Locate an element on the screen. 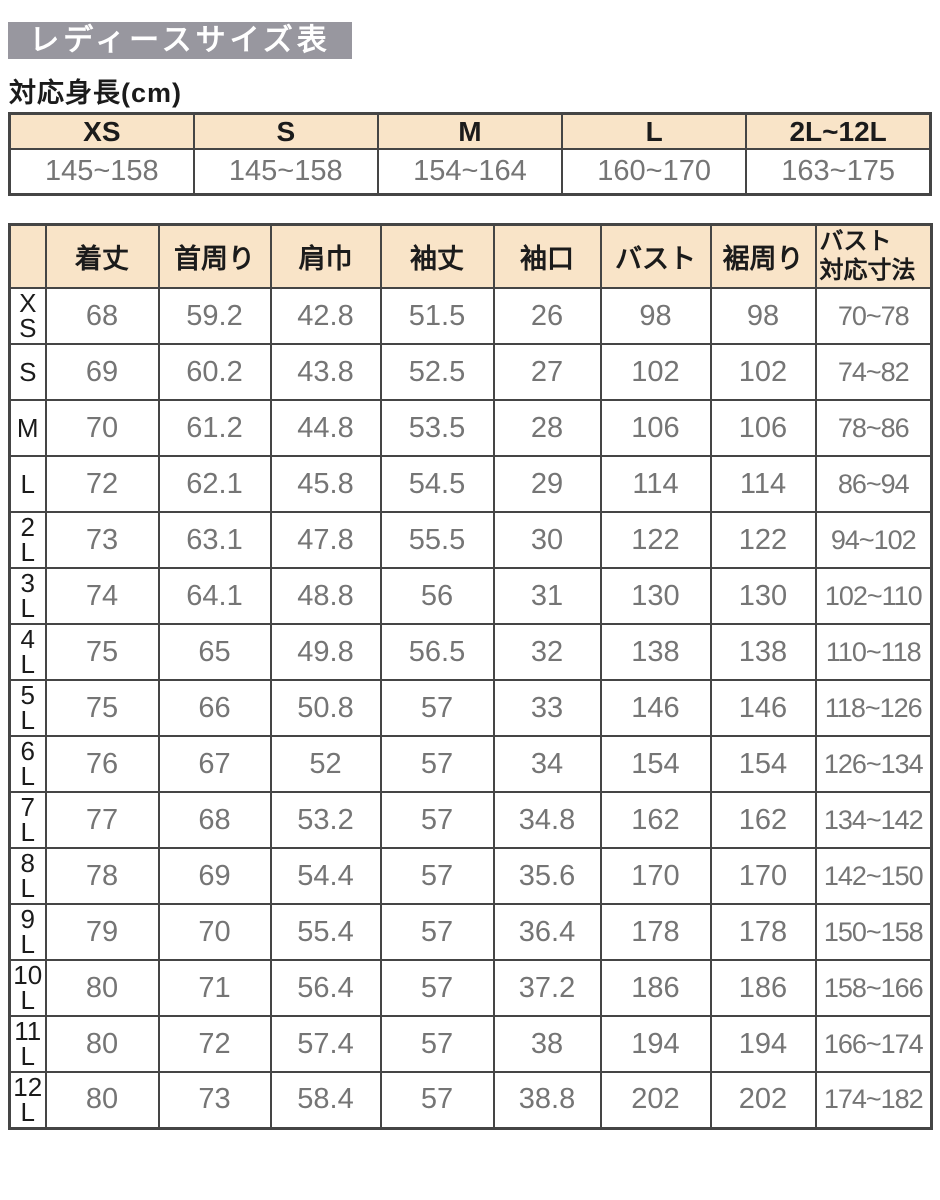 The height and width of the screenshot is (1200, 940). col-header-sleeve-length: 袖丈 is located at coordinates (437, 256).